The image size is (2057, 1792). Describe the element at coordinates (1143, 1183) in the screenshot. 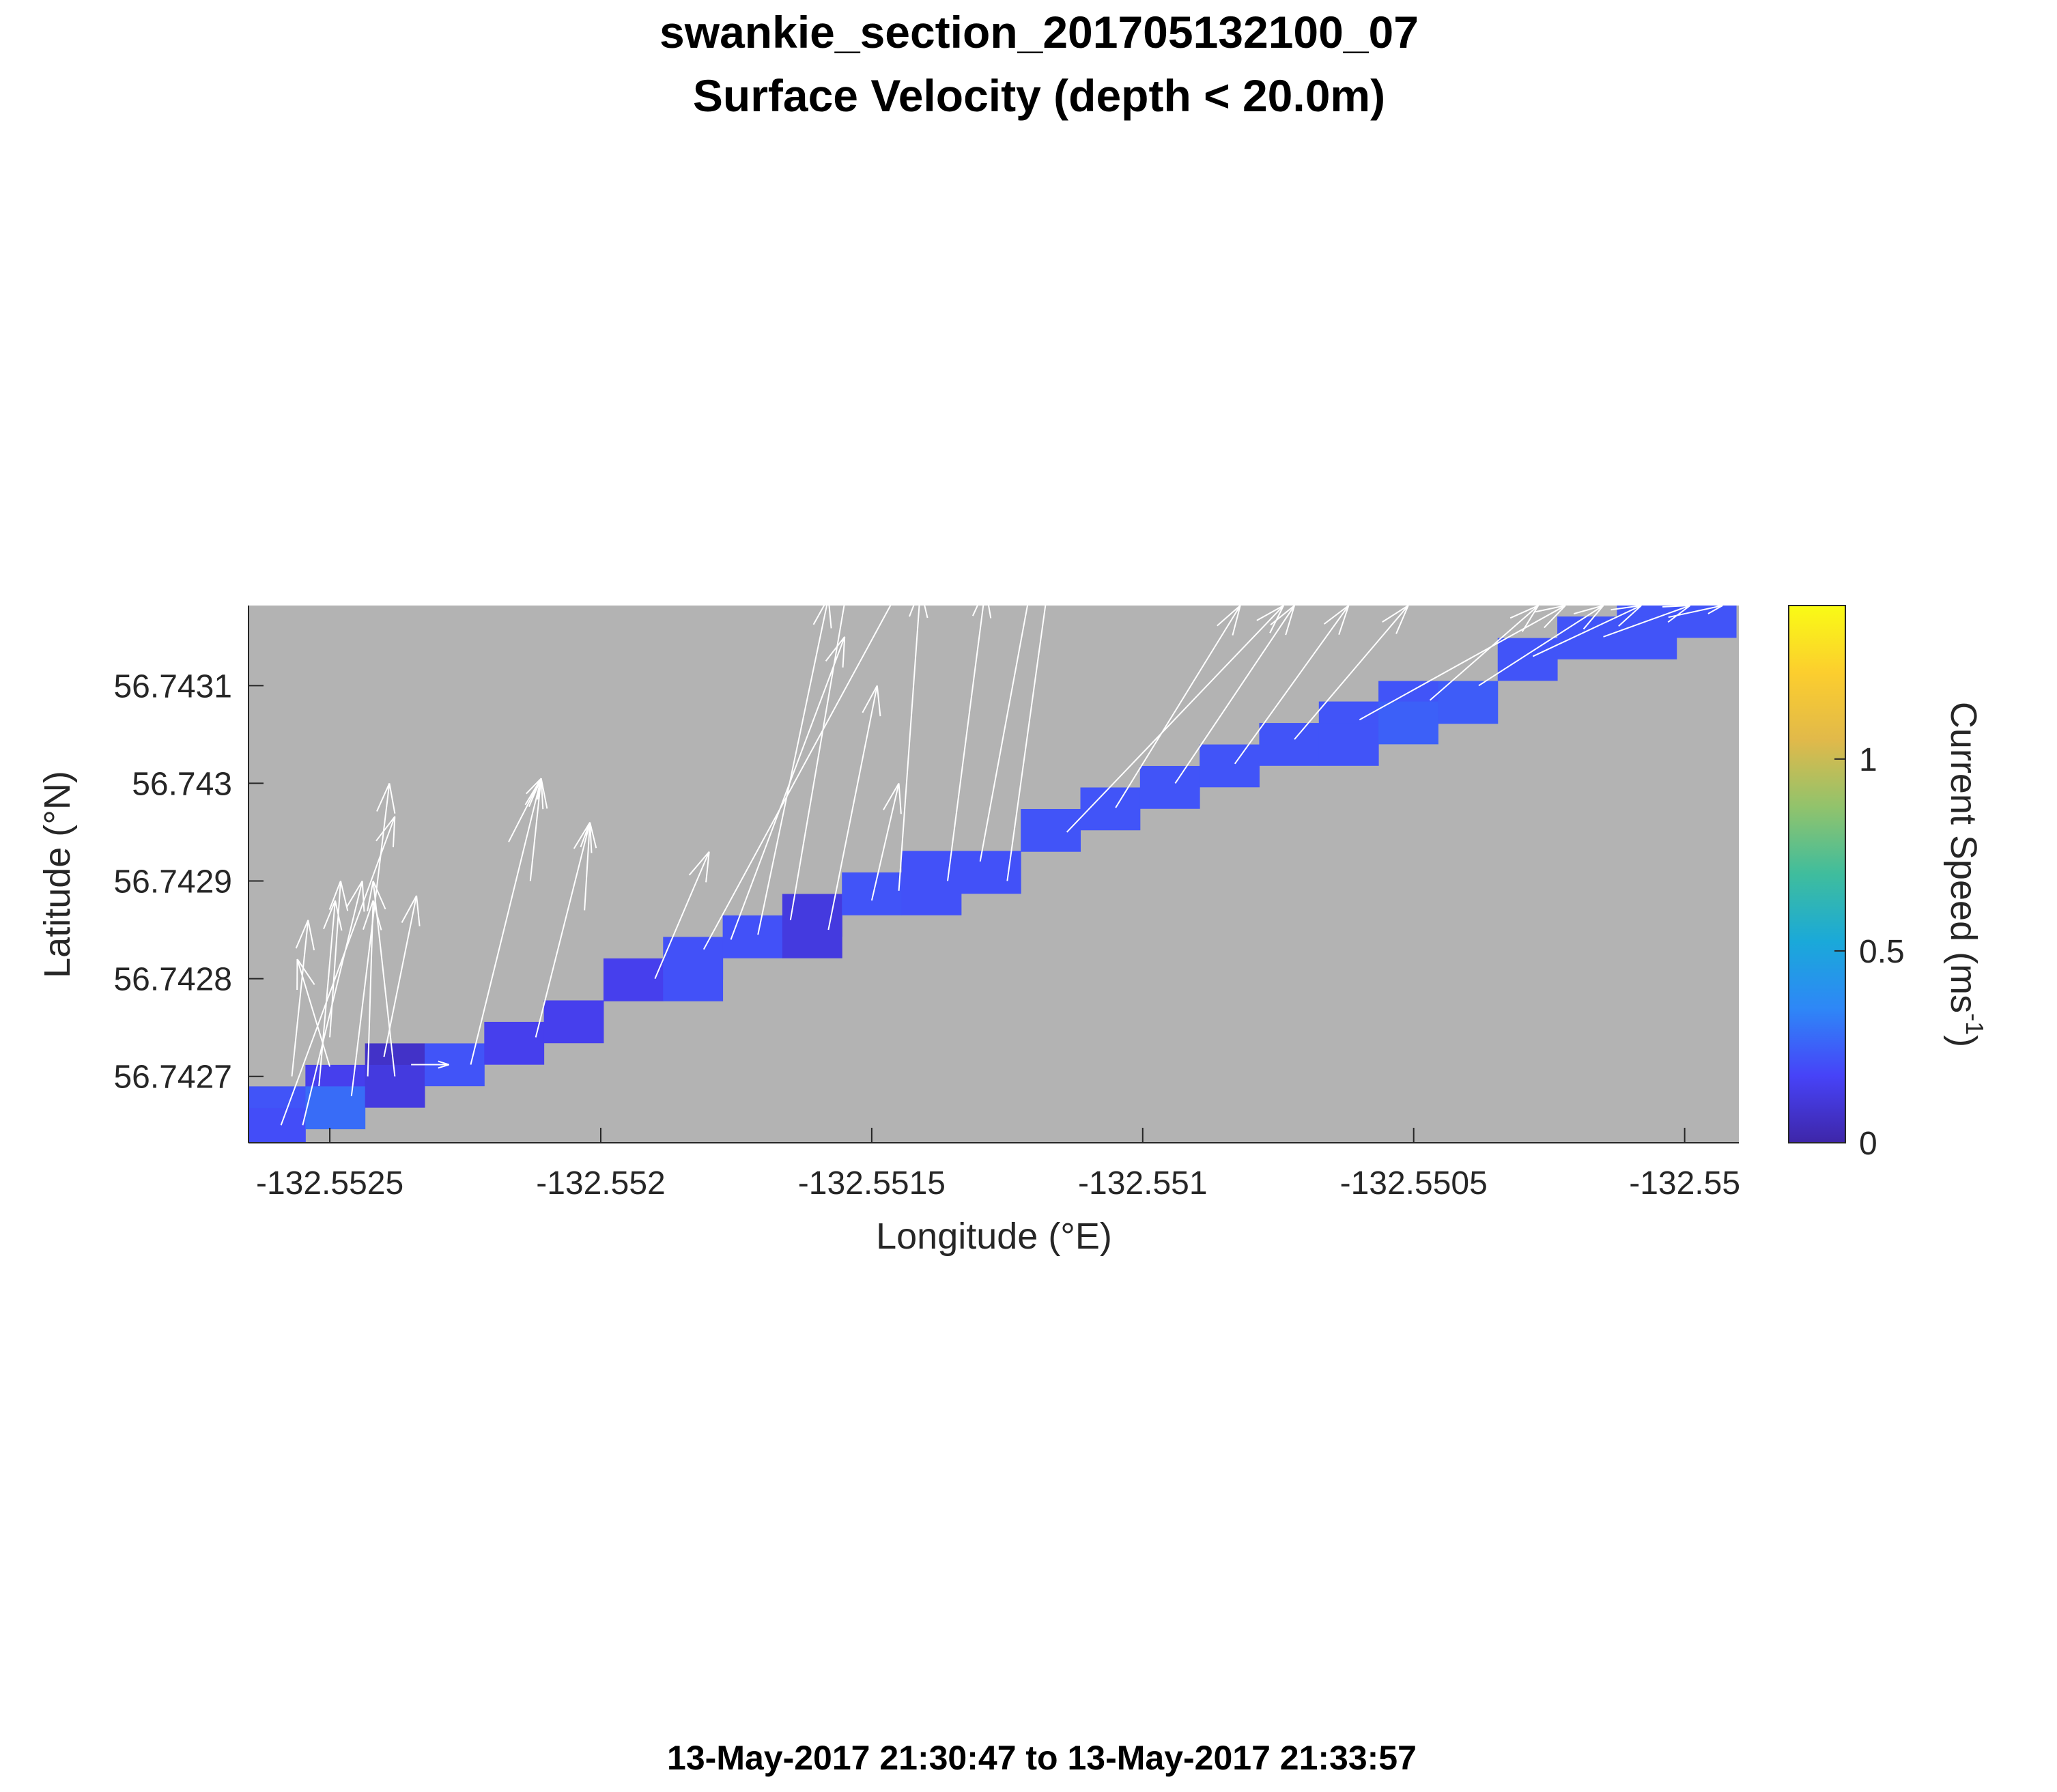

I see `x-tick-label: -132.551` at that location.